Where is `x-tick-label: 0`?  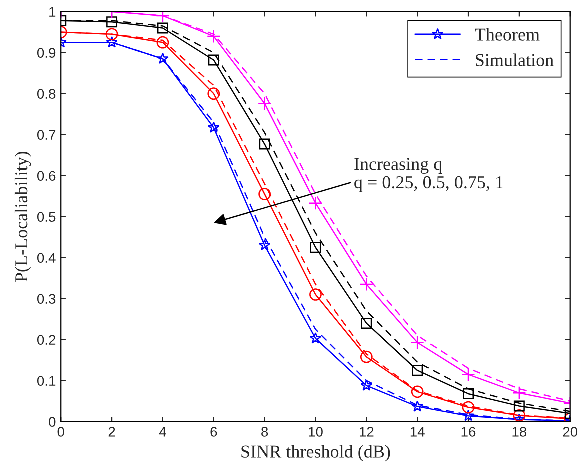 x-tick-label: 0 is located at coordinates (61, 432).